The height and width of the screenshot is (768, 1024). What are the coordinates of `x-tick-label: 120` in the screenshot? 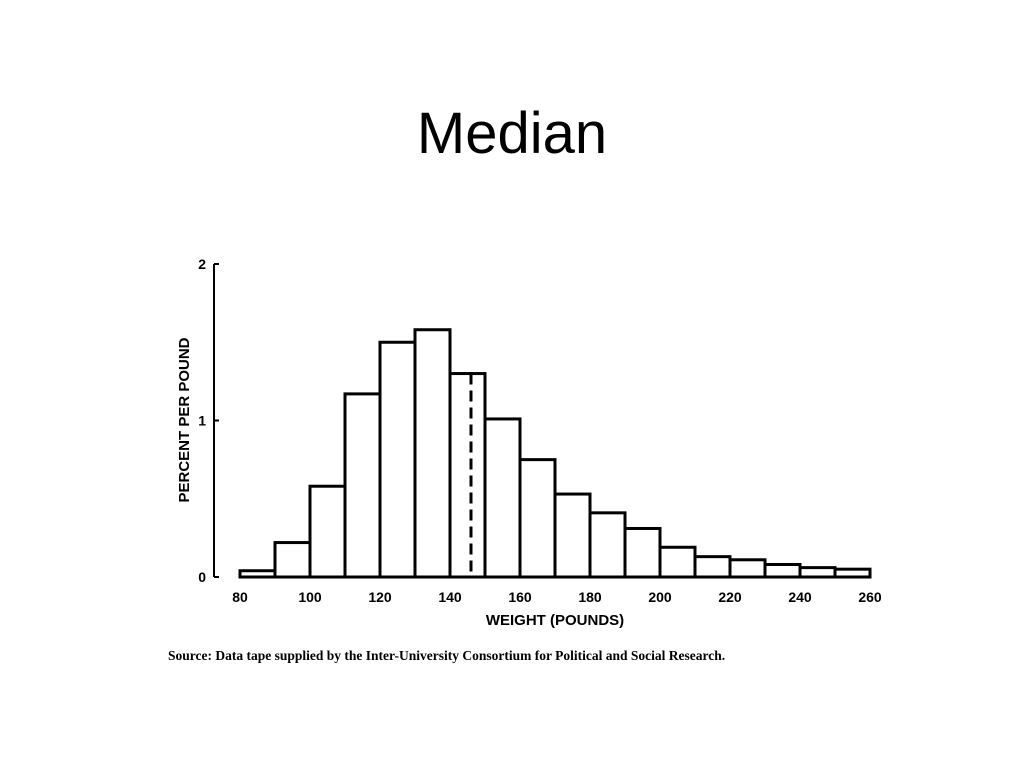 It's located at (380, 597).